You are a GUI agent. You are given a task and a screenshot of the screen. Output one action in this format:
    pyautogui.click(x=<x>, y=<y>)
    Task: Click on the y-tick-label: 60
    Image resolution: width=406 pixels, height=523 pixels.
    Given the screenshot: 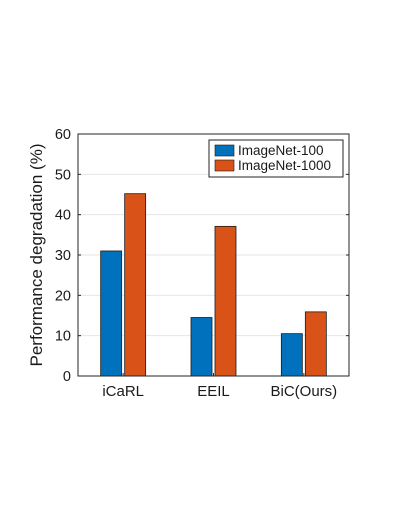 What is the action you would take?
    pyautogui.click(x=63, y=135)
    